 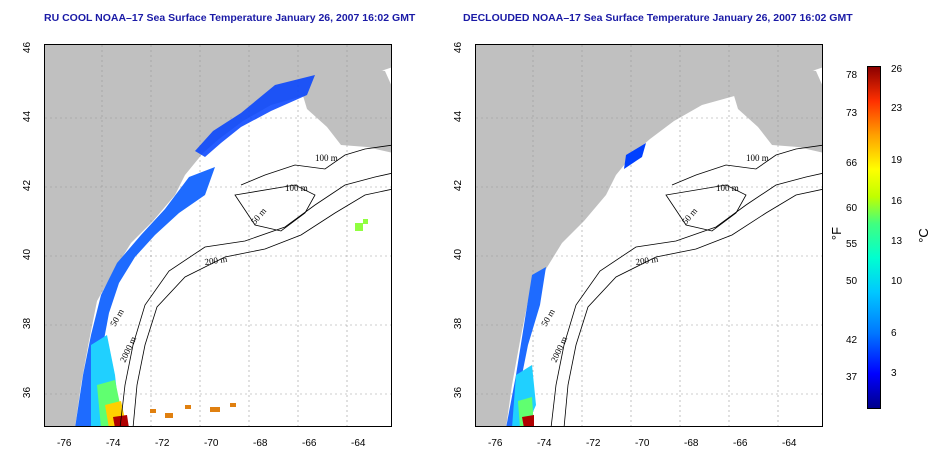 What do you see at coordinates (897, 108) in the screenshot?
I see `celsius-tick: 23` at bounding box center [897, 108].